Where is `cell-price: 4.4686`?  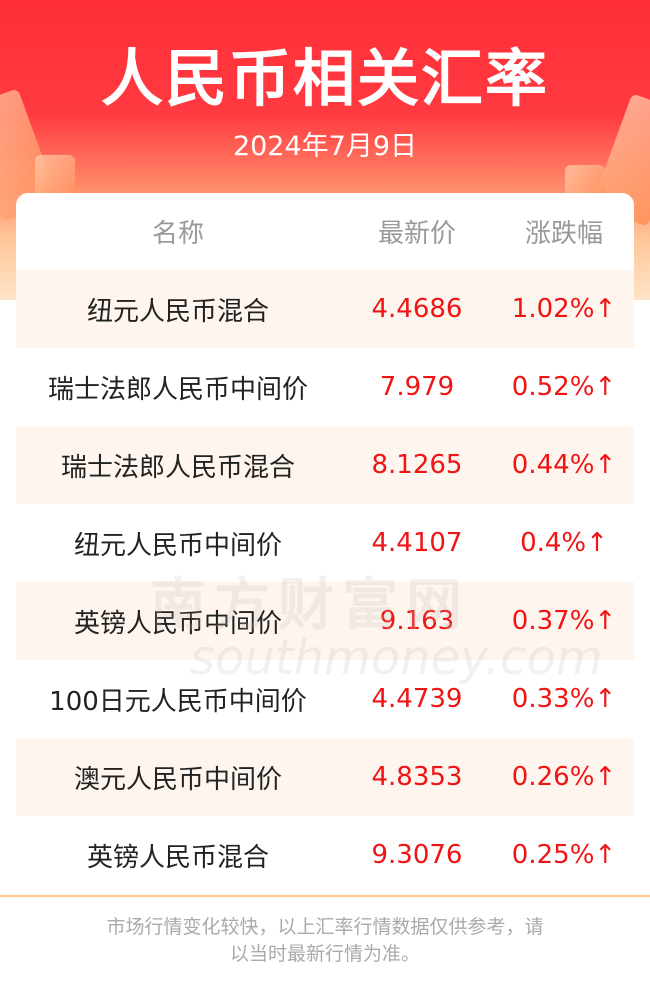 cell-price: 4.4686 is located at coordinates (417, 309).